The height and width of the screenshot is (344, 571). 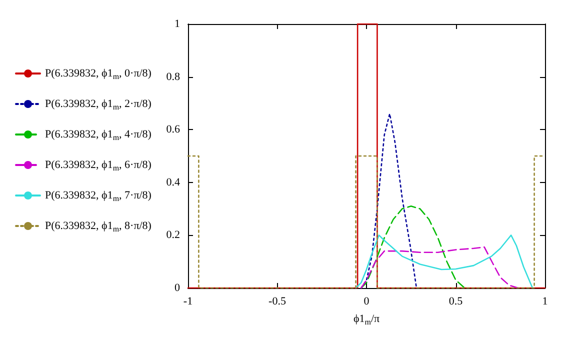 I want to click on y-tick-label: 0, so click(x=177, y=288).